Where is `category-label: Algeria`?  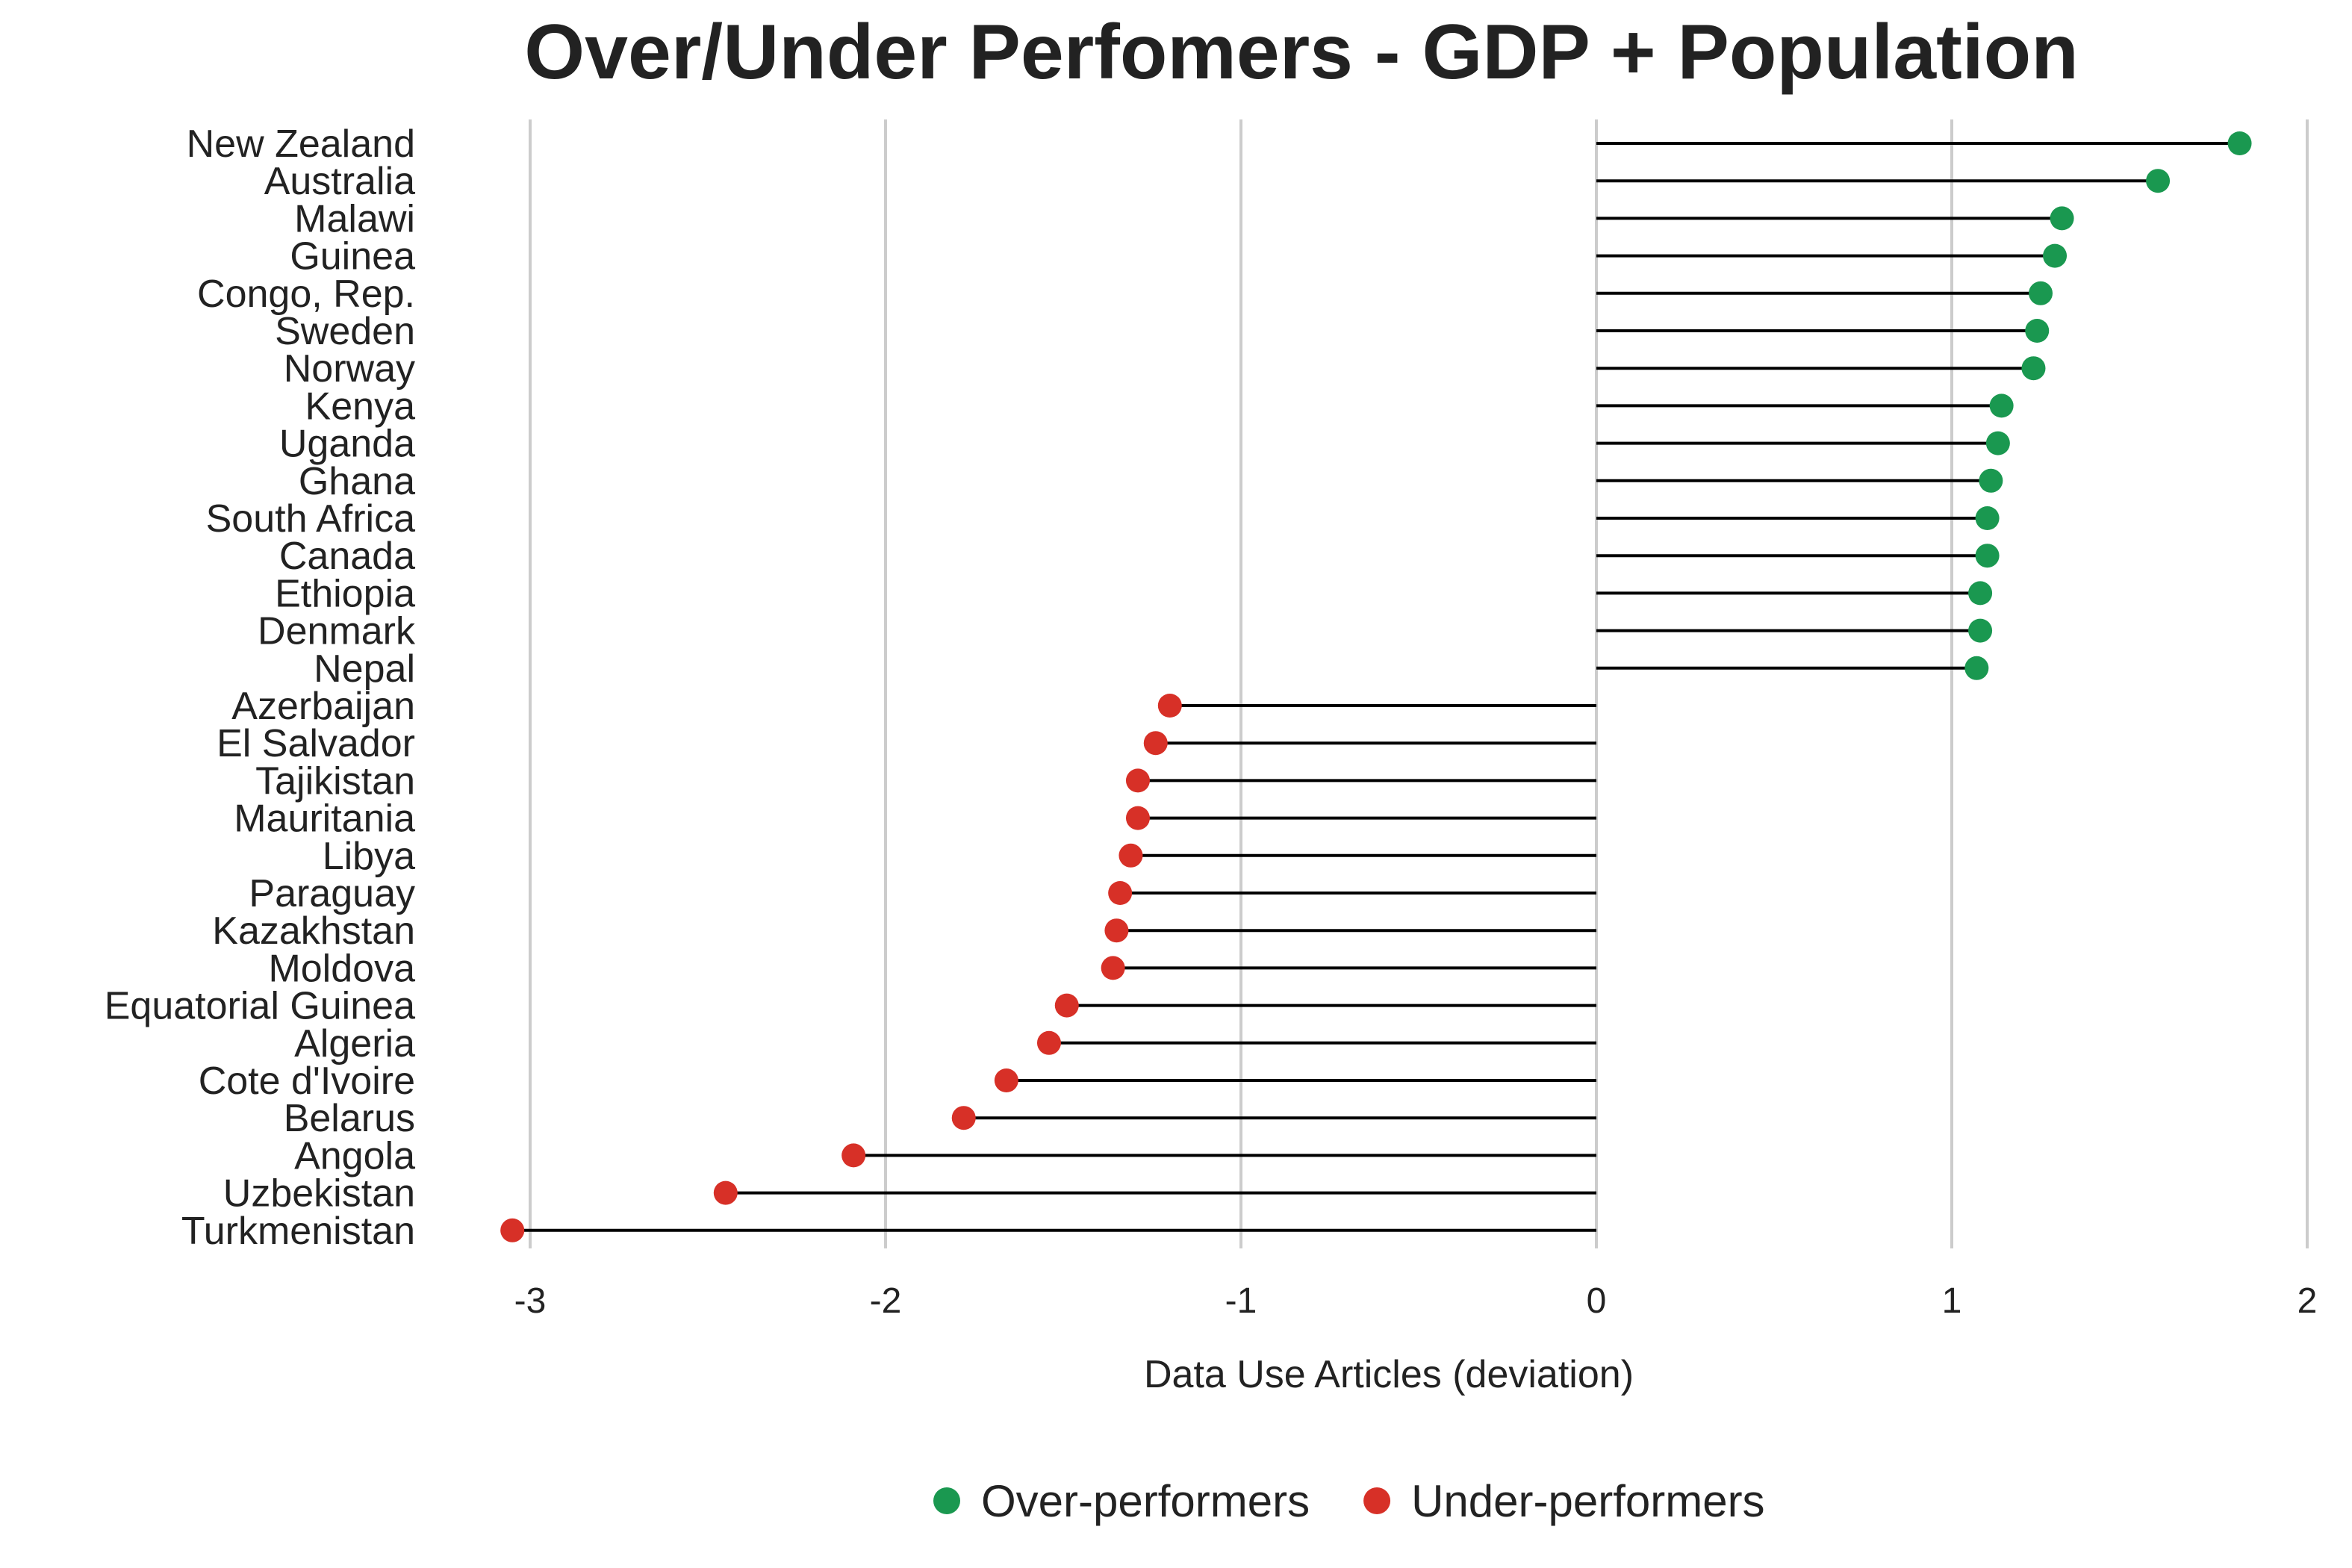
category-label: Algeria is located at coordinates (354, 1043).